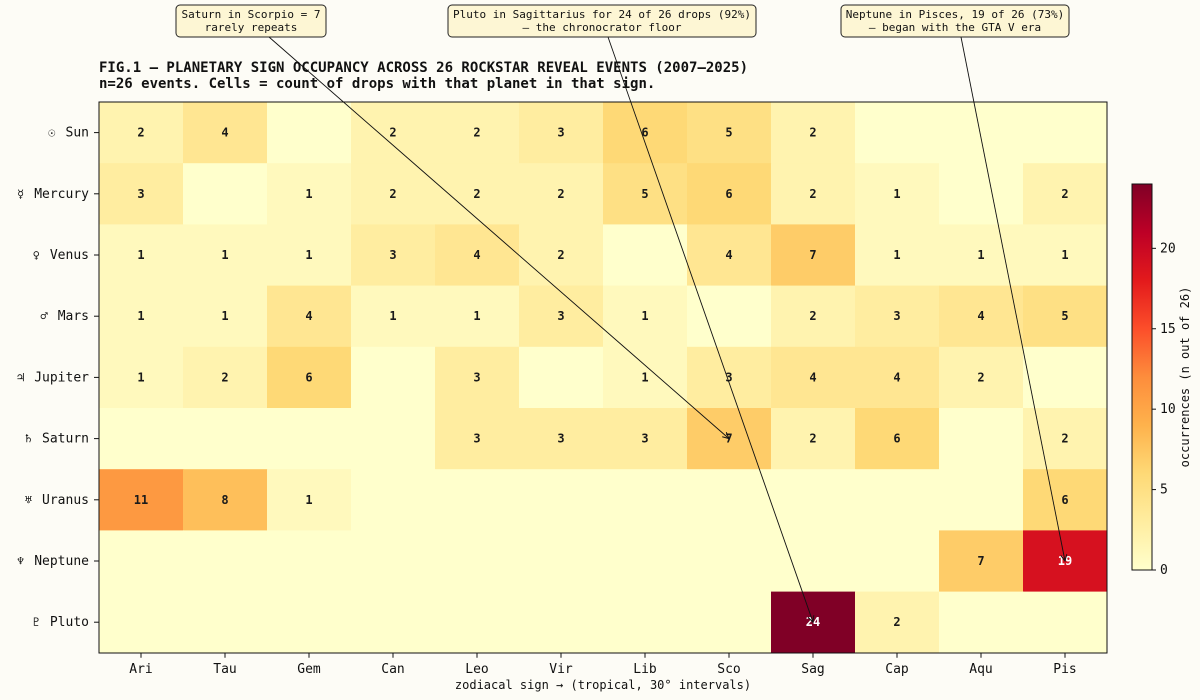 This screenshot has height=700, width=1200. What do you see at coordinates (393, 439) in the screenshot?
I see `cell-saturn-can` at bounding box center [393, 439].